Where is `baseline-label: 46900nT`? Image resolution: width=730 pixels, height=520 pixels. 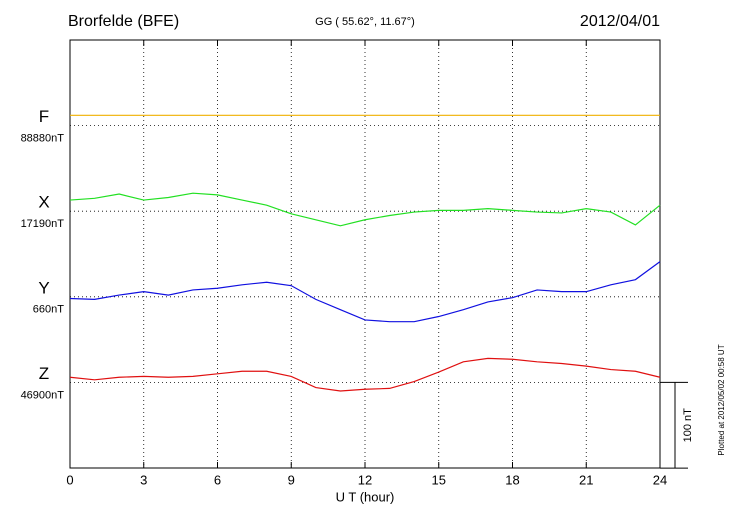 baseline-label: 46900nT is located at coordinates (43, 395).